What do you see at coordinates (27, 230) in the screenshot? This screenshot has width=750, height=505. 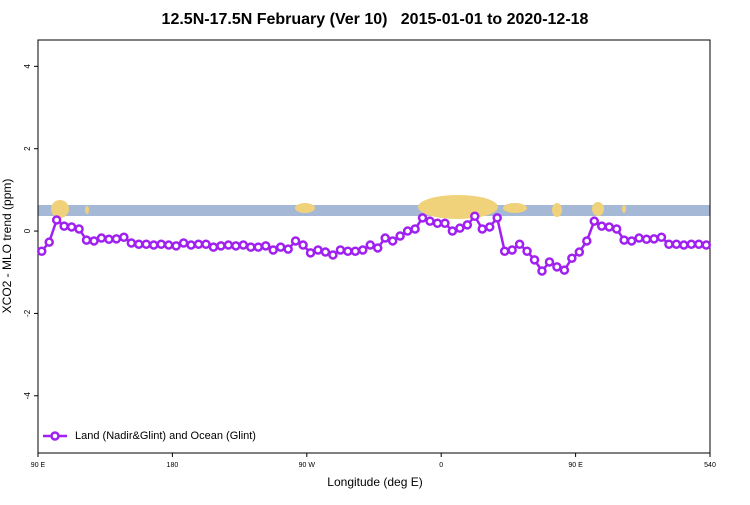 I see `y-tick-label: 0` at bounding box center [27, 230].